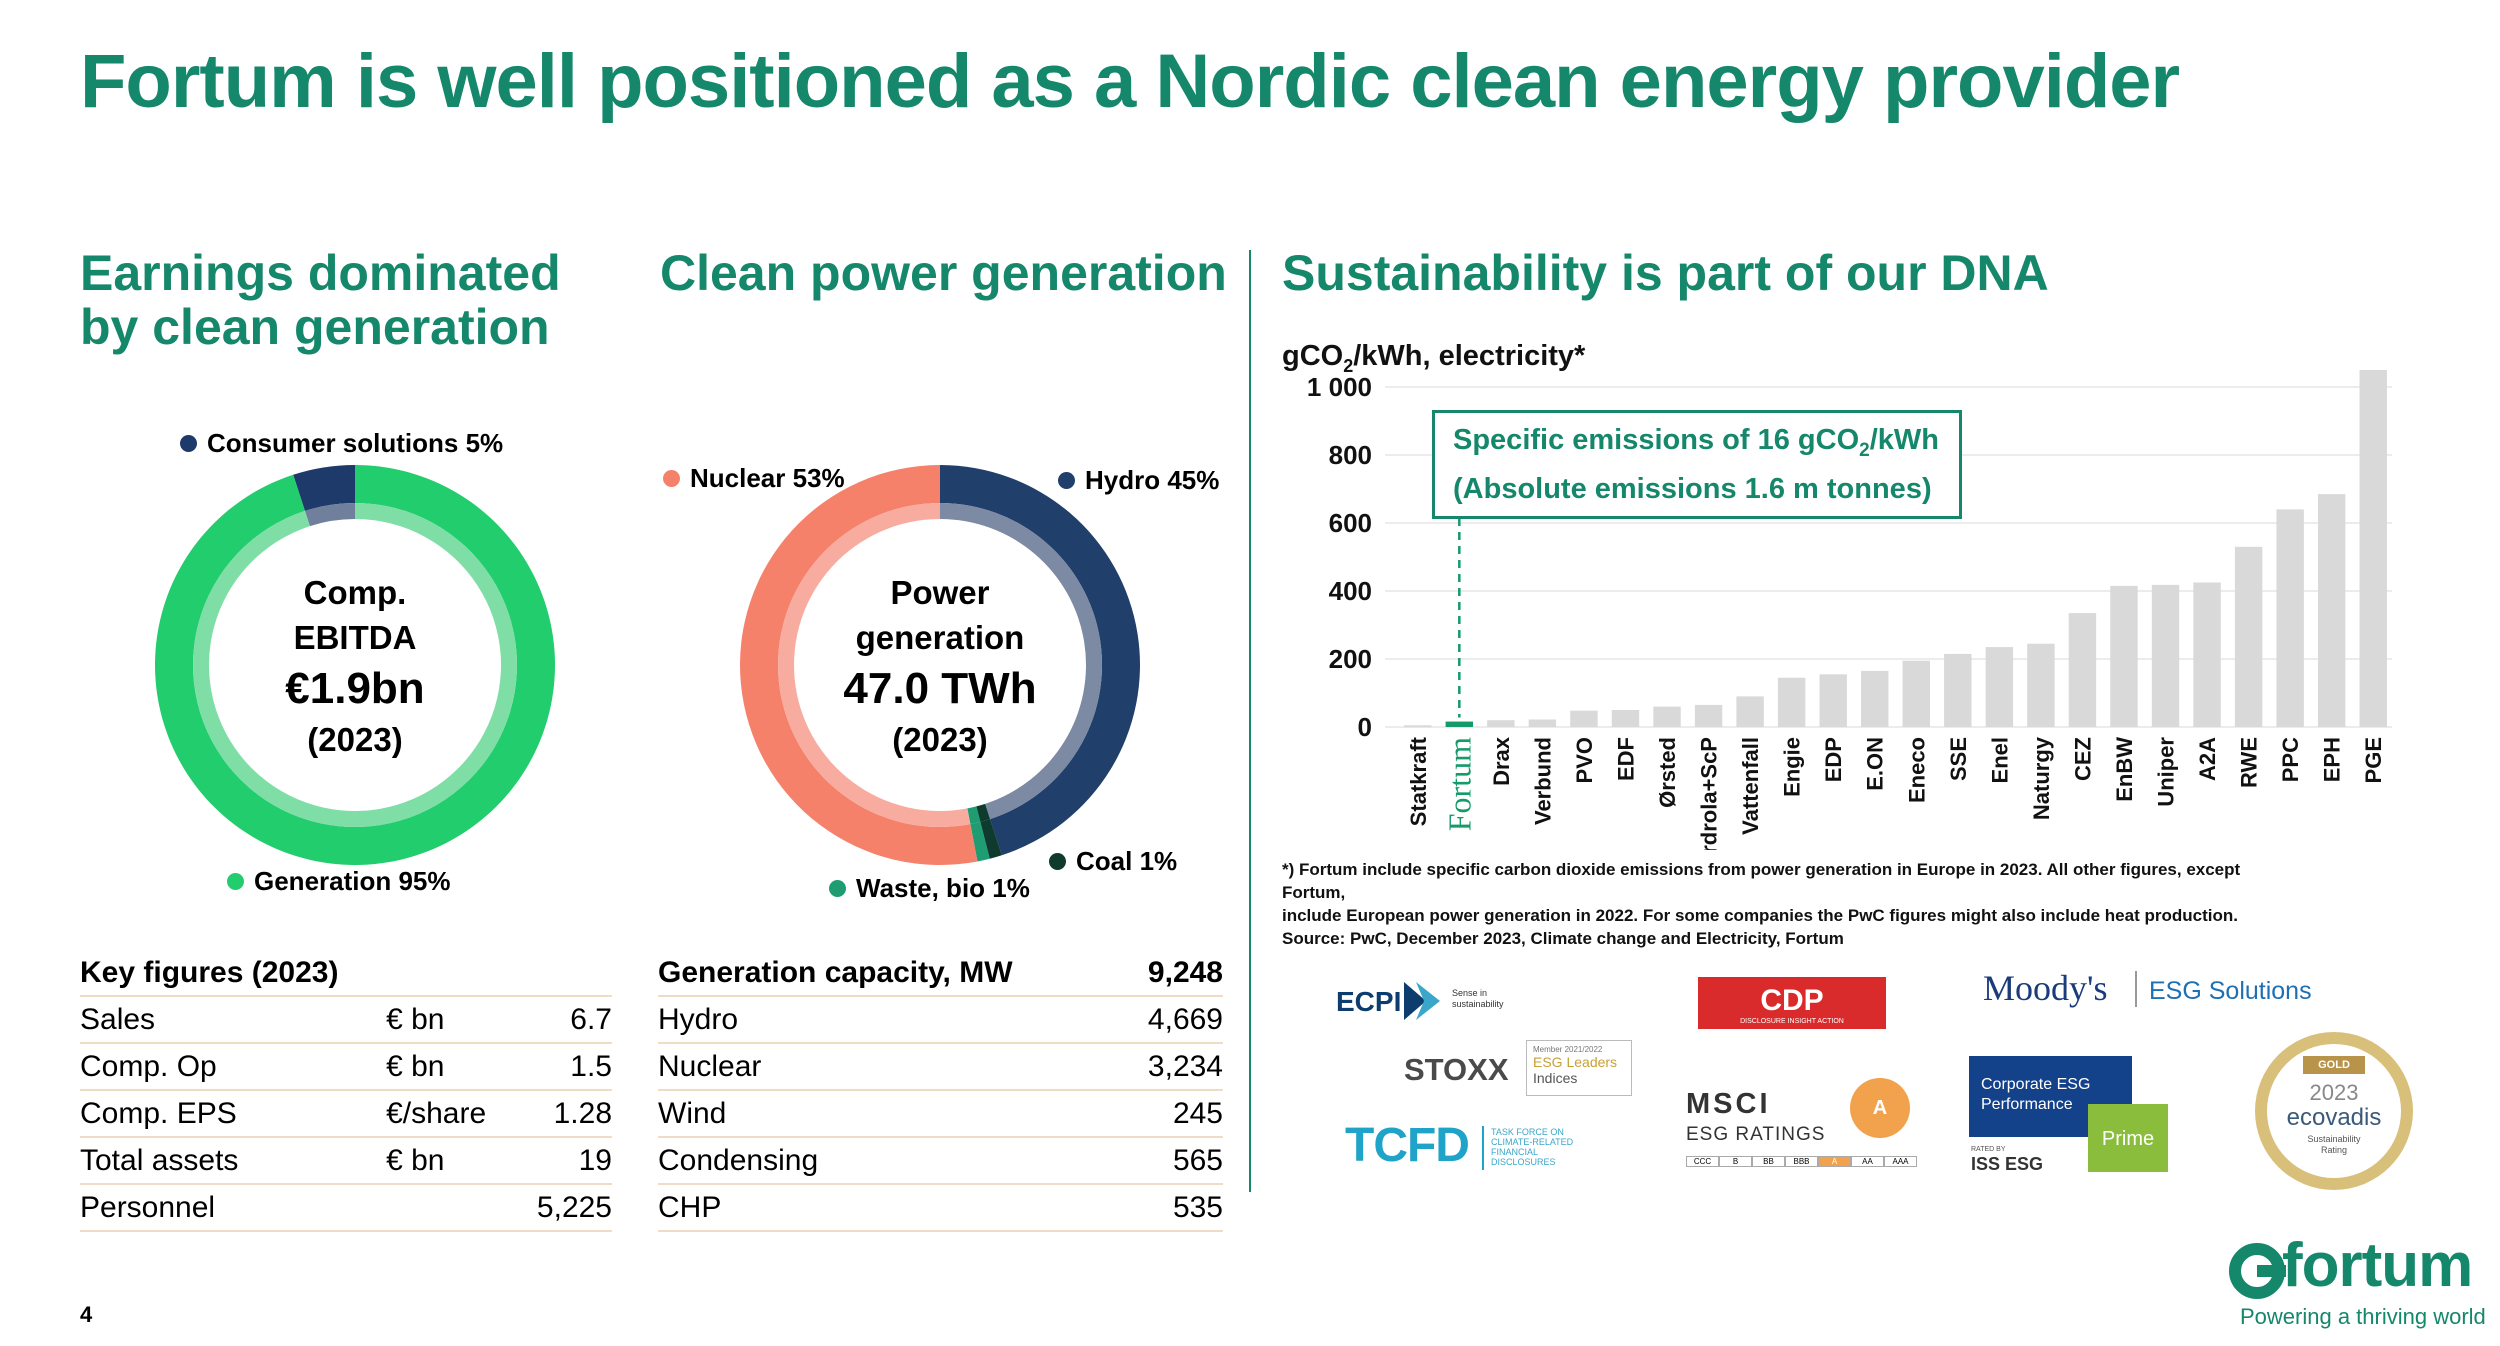 Image resolution: width=2500 pixels, height=1346 pixels. I want to click on tcfd-sub-line: CLIMATE-RELATED, so click(1532, 1142).